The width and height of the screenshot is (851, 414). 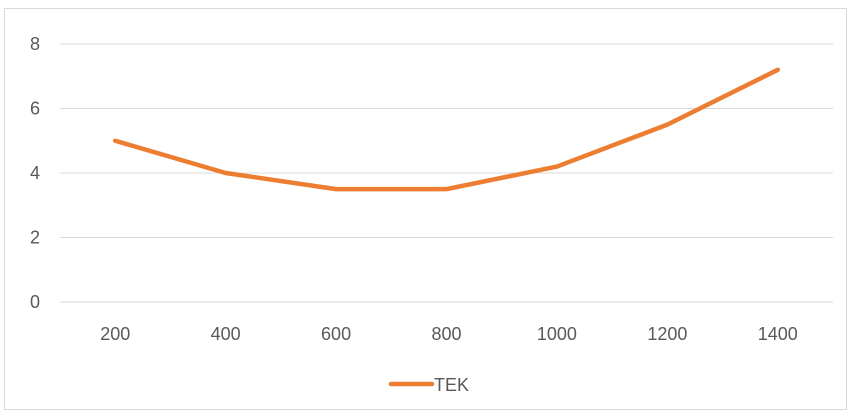 I want to click on x-tick-label: 800, so click(x=446, y=334).